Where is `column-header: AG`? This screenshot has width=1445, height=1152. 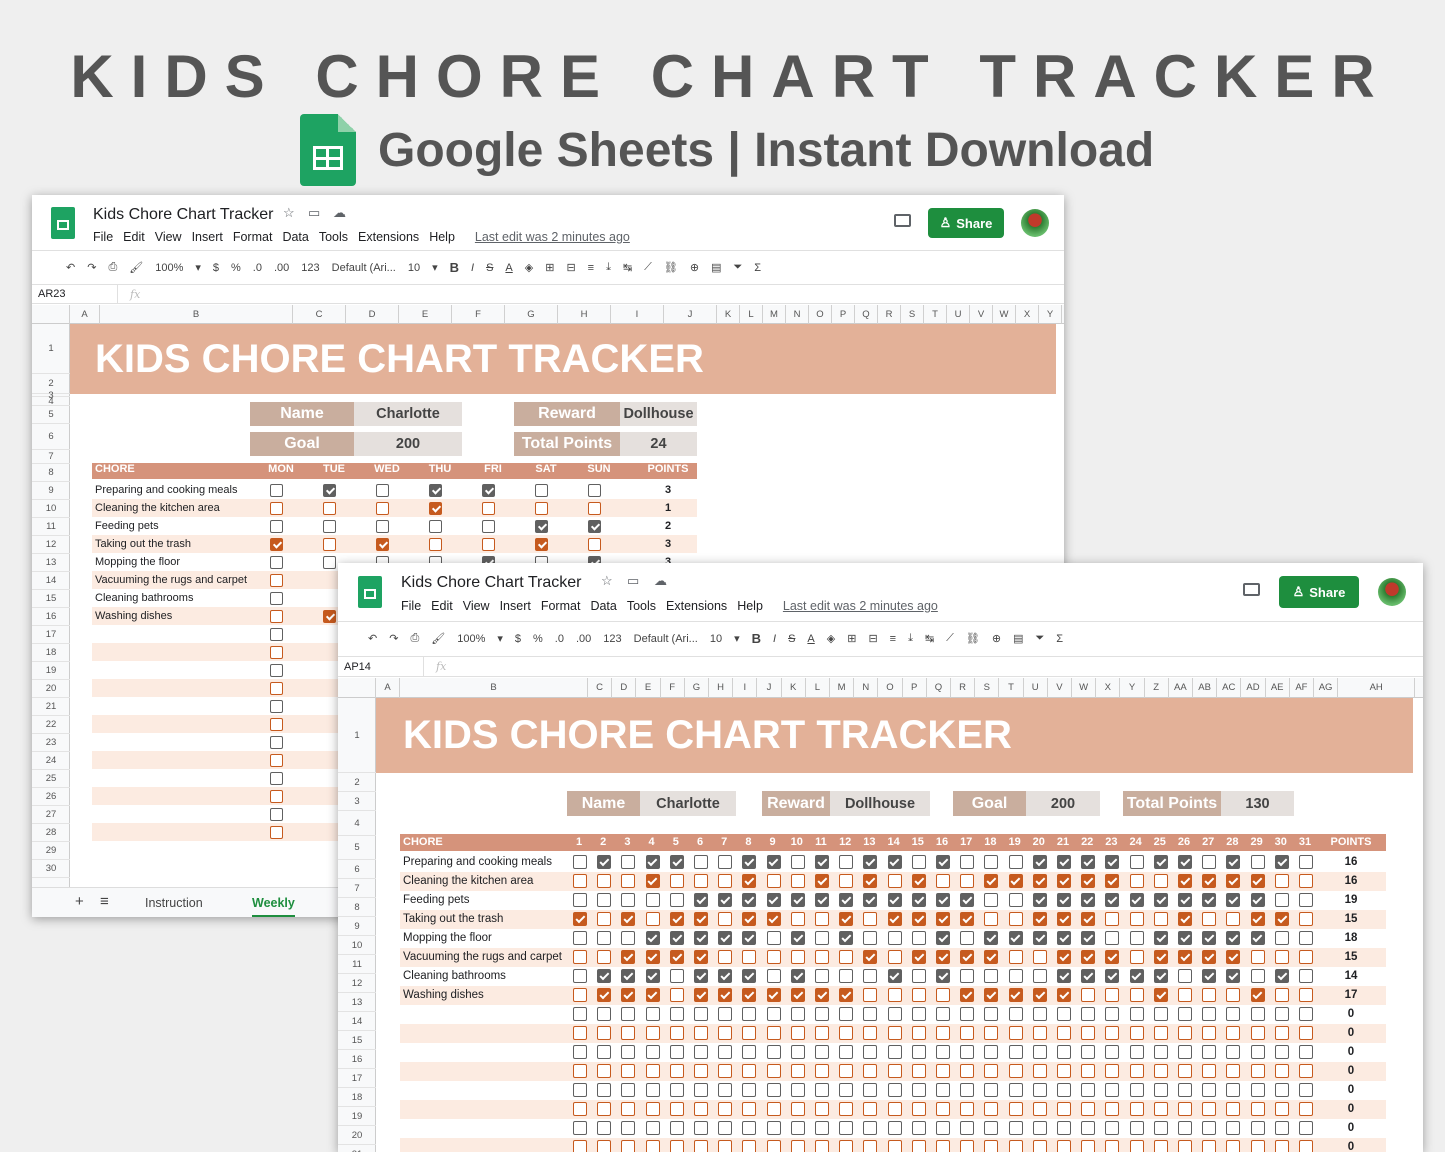 column-header: AG is located at coordinates (1326, 688).